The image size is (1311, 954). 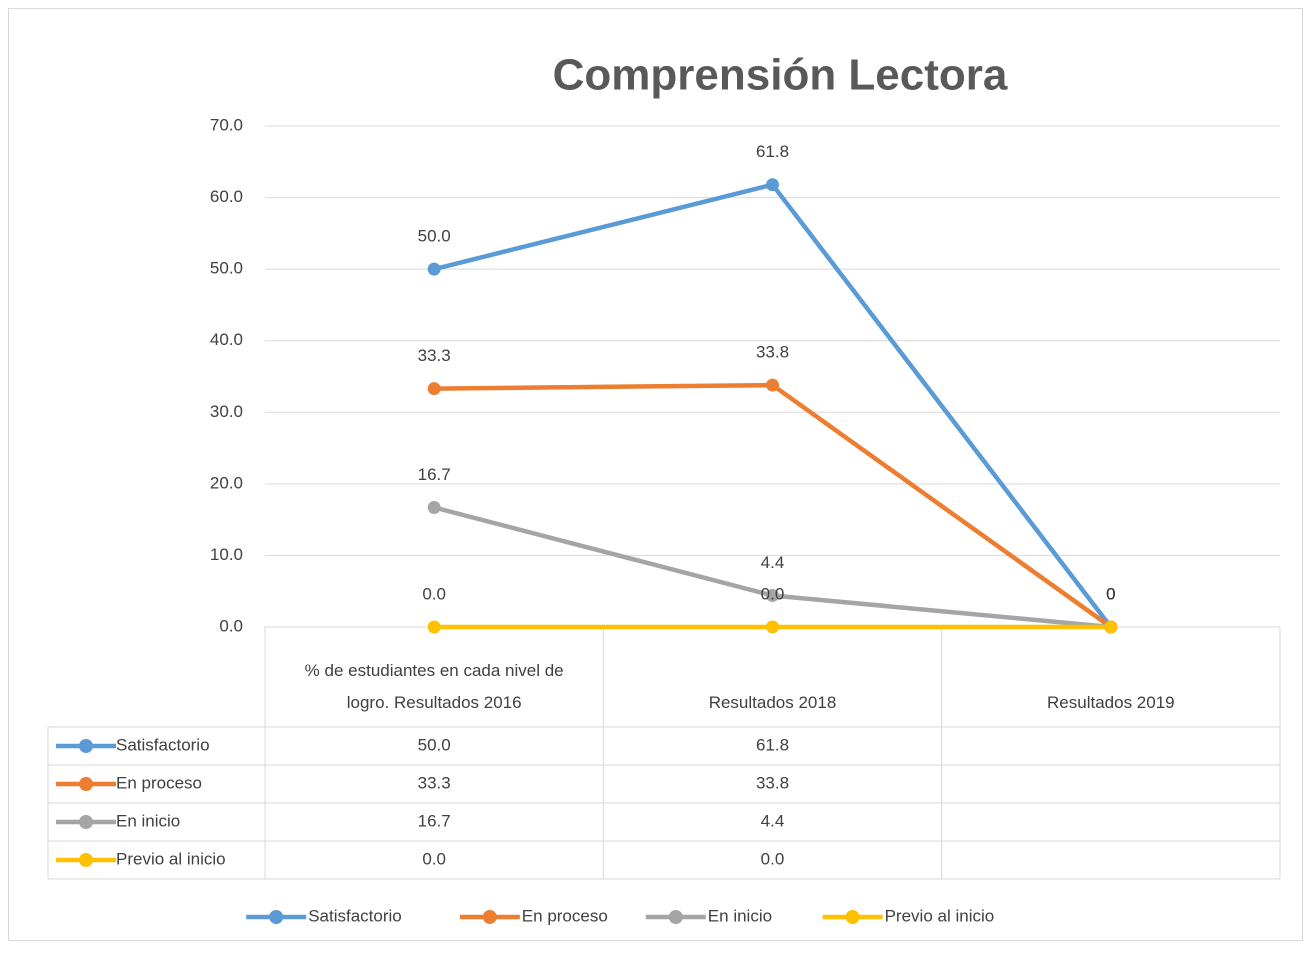 I want to click on y-tick-label: 20.0, so click(x=226, y=482).